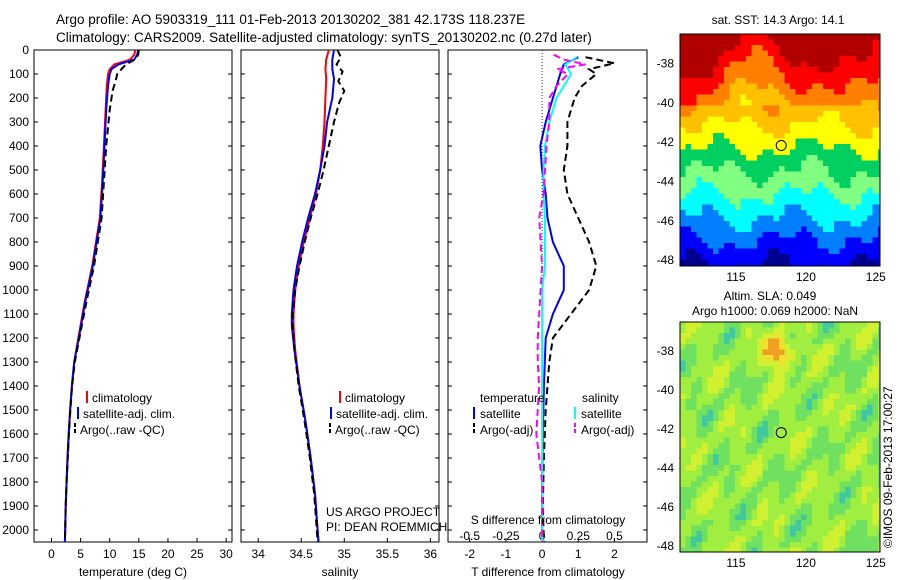 The height and width of the screenshot is (580, 900). Describe the element at coordinates (607, 430) in the screenshot. I see `legend-label-s-argo: Argo(-adj)` at that location.